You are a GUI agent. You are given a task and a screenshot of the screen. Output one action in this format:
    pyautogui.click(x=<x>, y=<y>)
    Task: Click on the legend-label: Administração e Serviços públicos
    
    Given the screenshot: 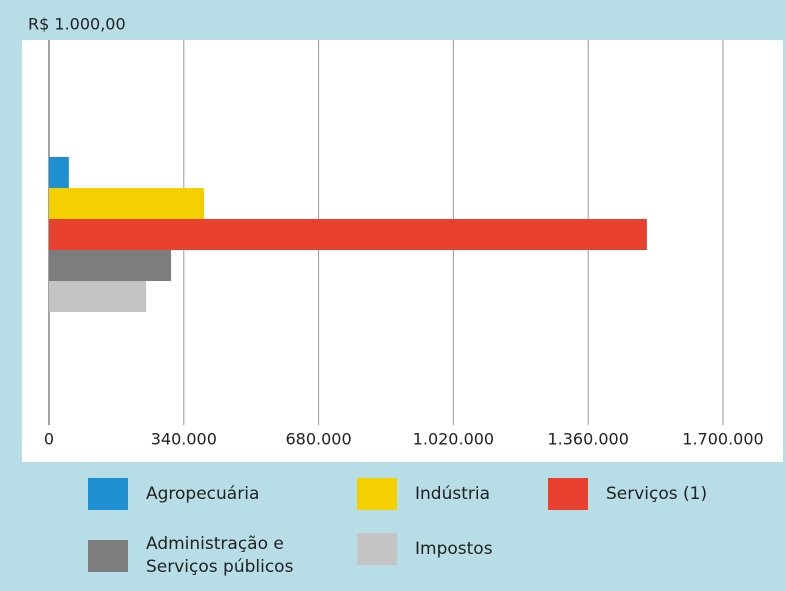 What is the action you would take?
    pyautogui.click(x=220, y=555)
    